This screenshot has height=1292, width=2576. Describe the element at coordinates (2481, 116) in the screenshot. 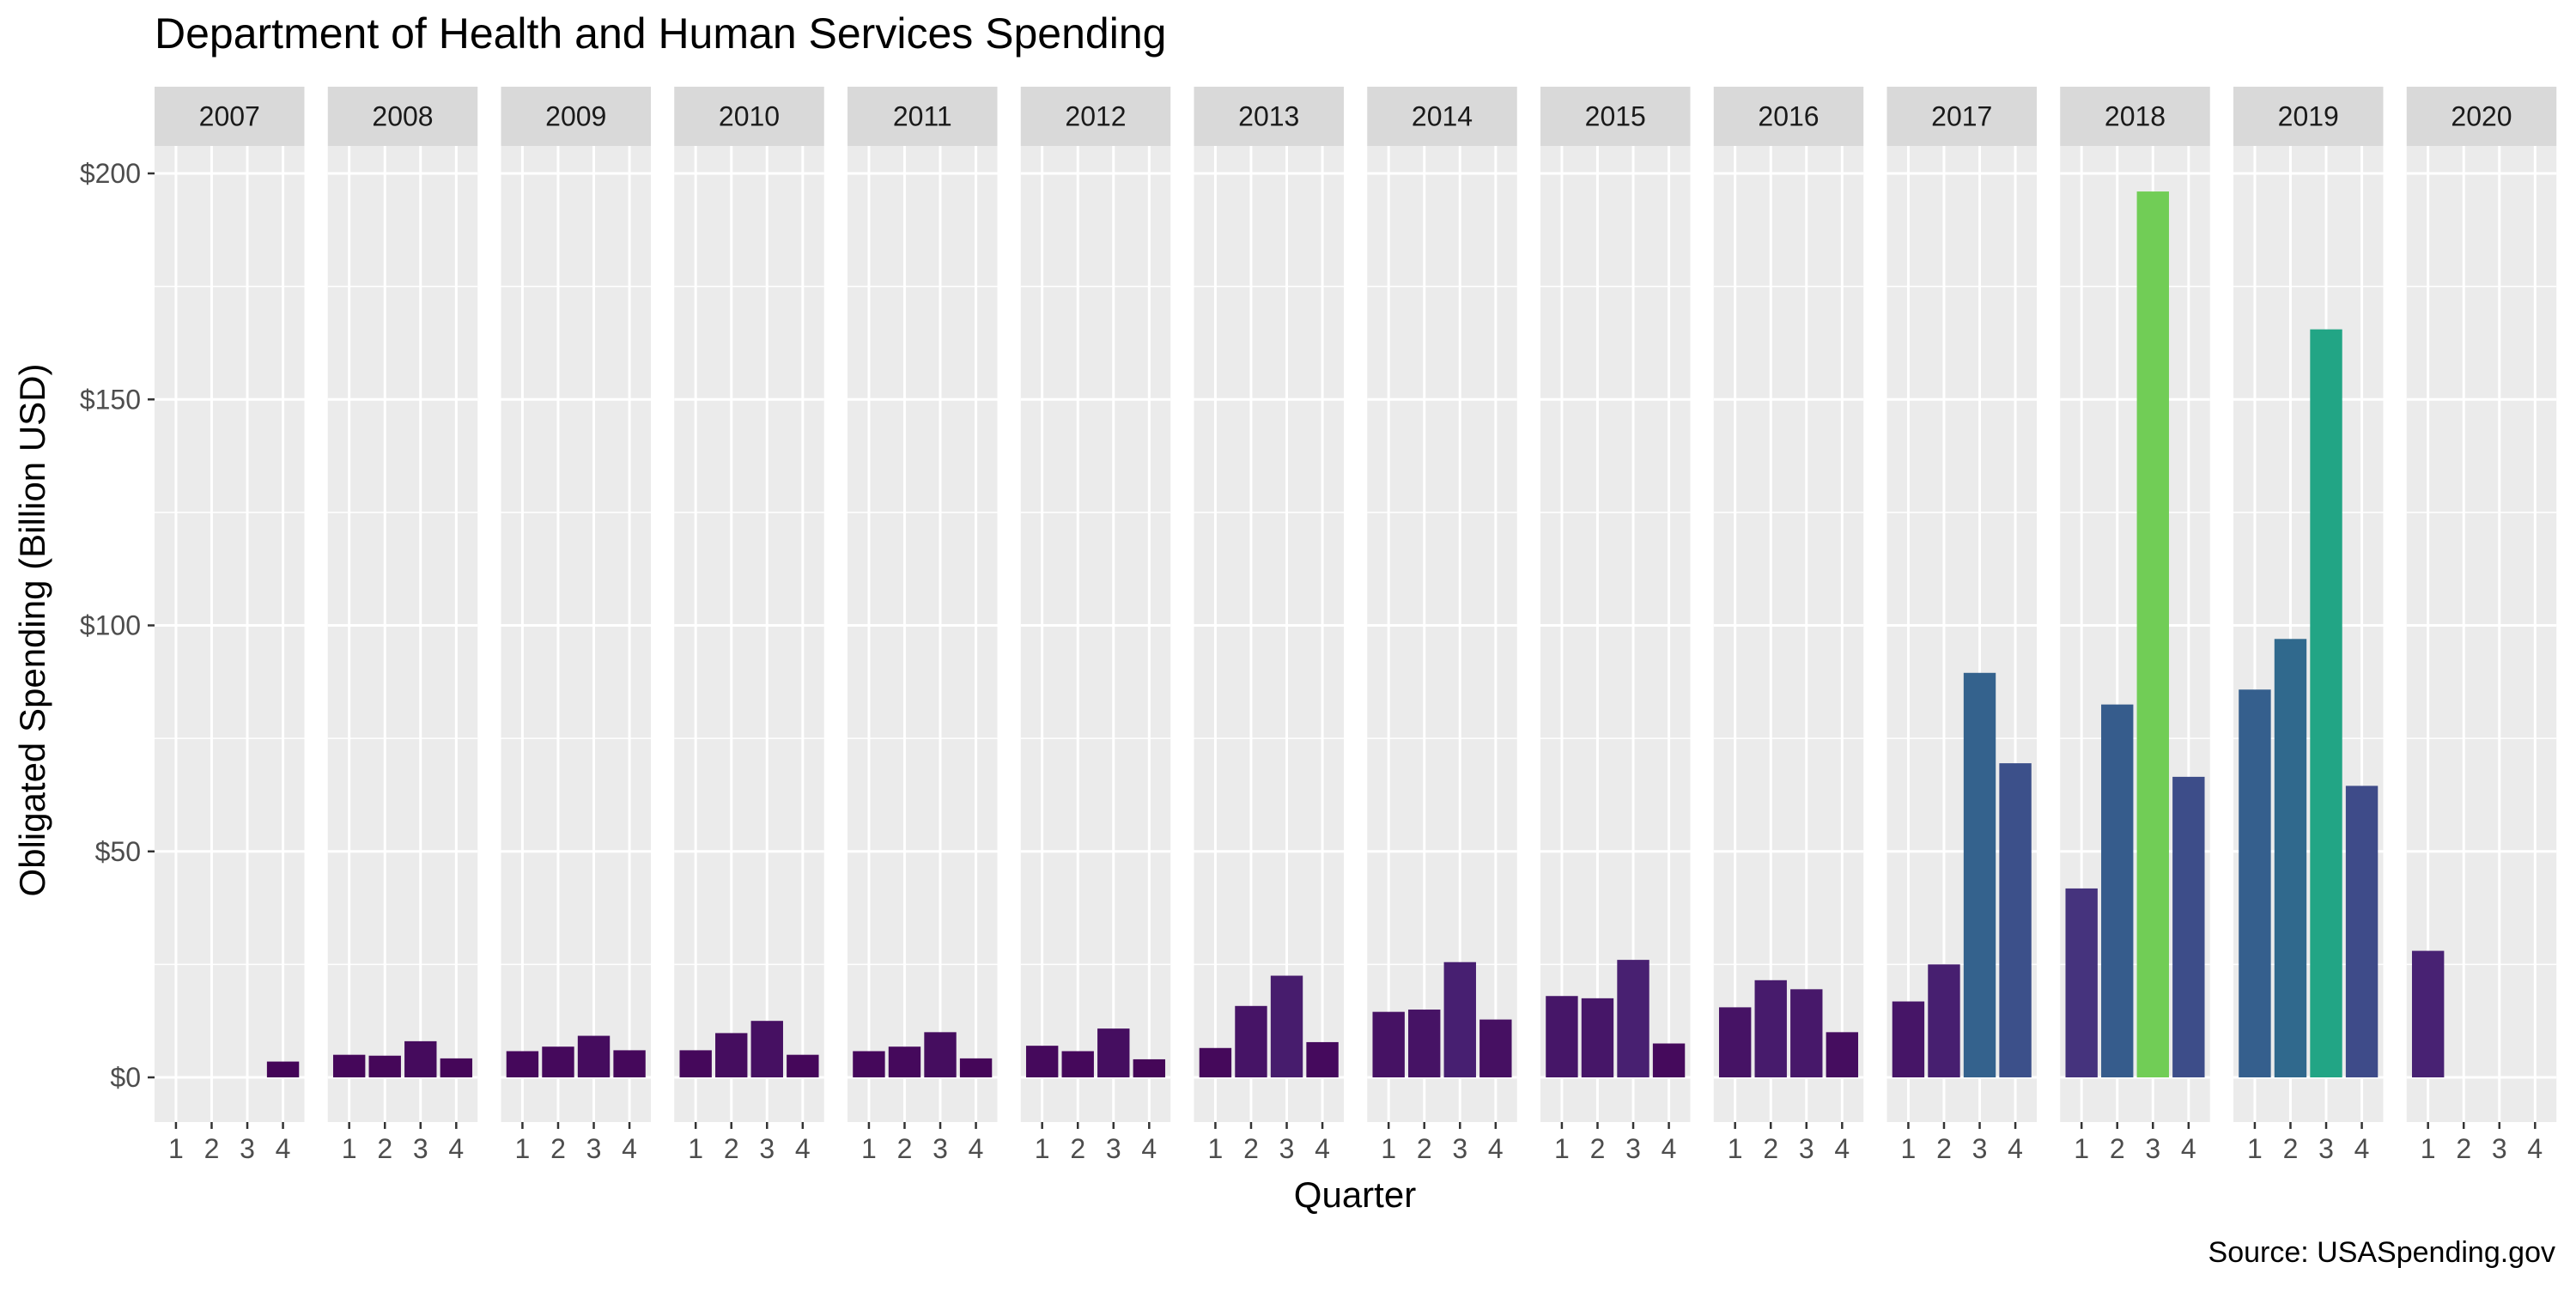

I see `facet-strip-label: 2020` at that location.